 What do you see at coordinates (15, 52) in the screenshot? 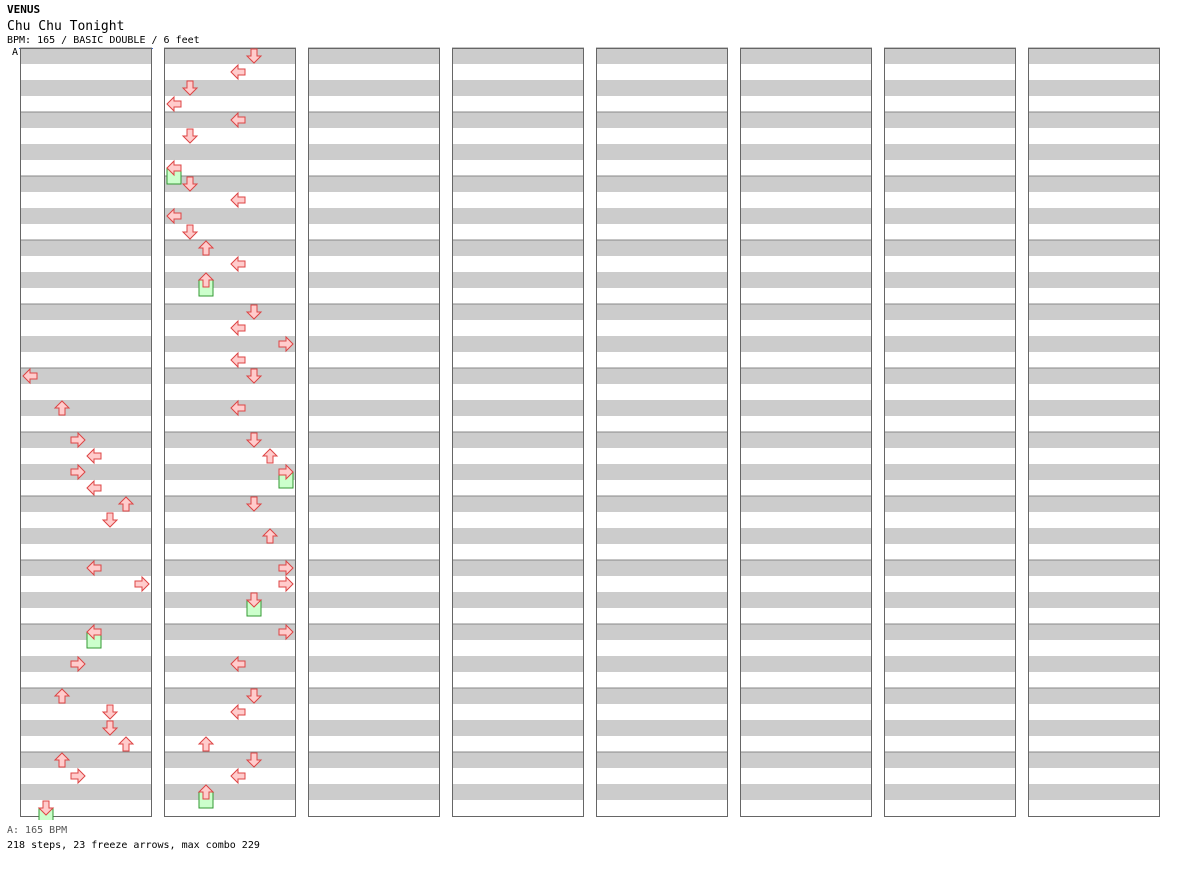
I see `bpm-marker: A` at bounding box center [15, 52].